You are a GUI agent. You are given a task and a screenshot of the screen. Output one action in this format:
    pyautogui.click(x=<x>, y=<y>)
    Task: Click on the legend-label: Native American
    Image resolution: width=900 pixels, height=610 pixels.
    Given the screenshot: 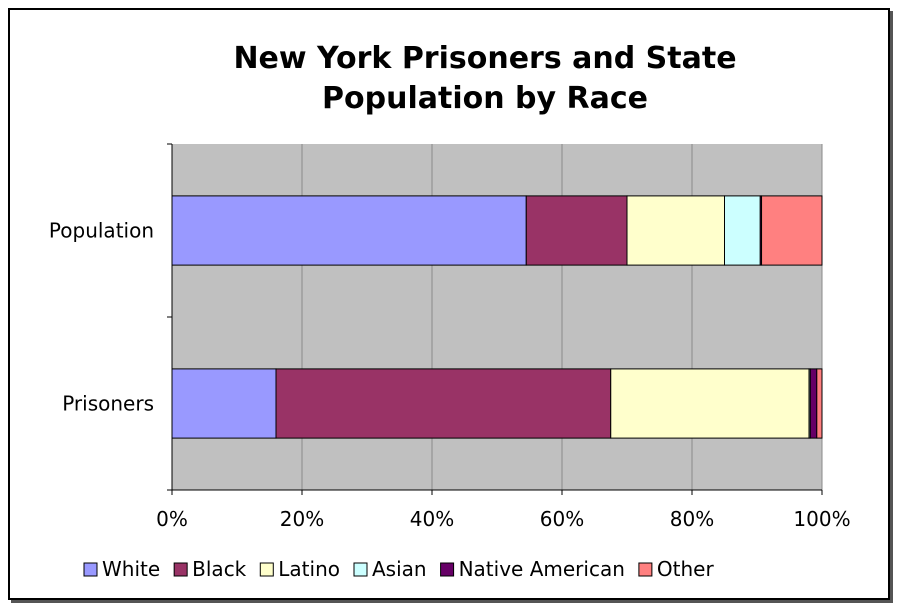 What is the action you would take?
    pyautogui.click(x=542, y=569)
    